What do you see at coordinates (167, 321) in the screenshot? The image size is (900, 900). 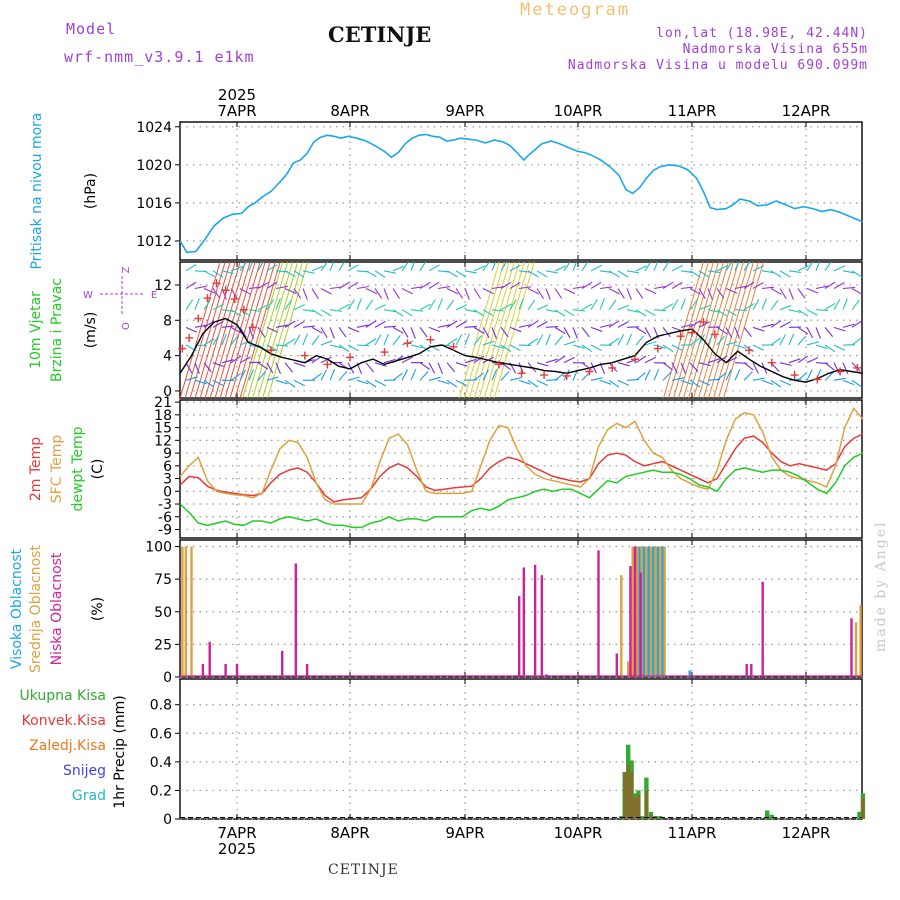 I see `y-tick-label: 8` at bounding box center [167, 321].